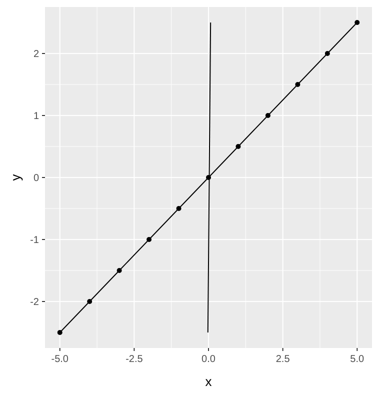 This screenshot has width=381, height=394. What do you see at coordinates (60, 359) in the screenshot?
I see `x-tick-label: -5.0` at bounding box center [60, 359].